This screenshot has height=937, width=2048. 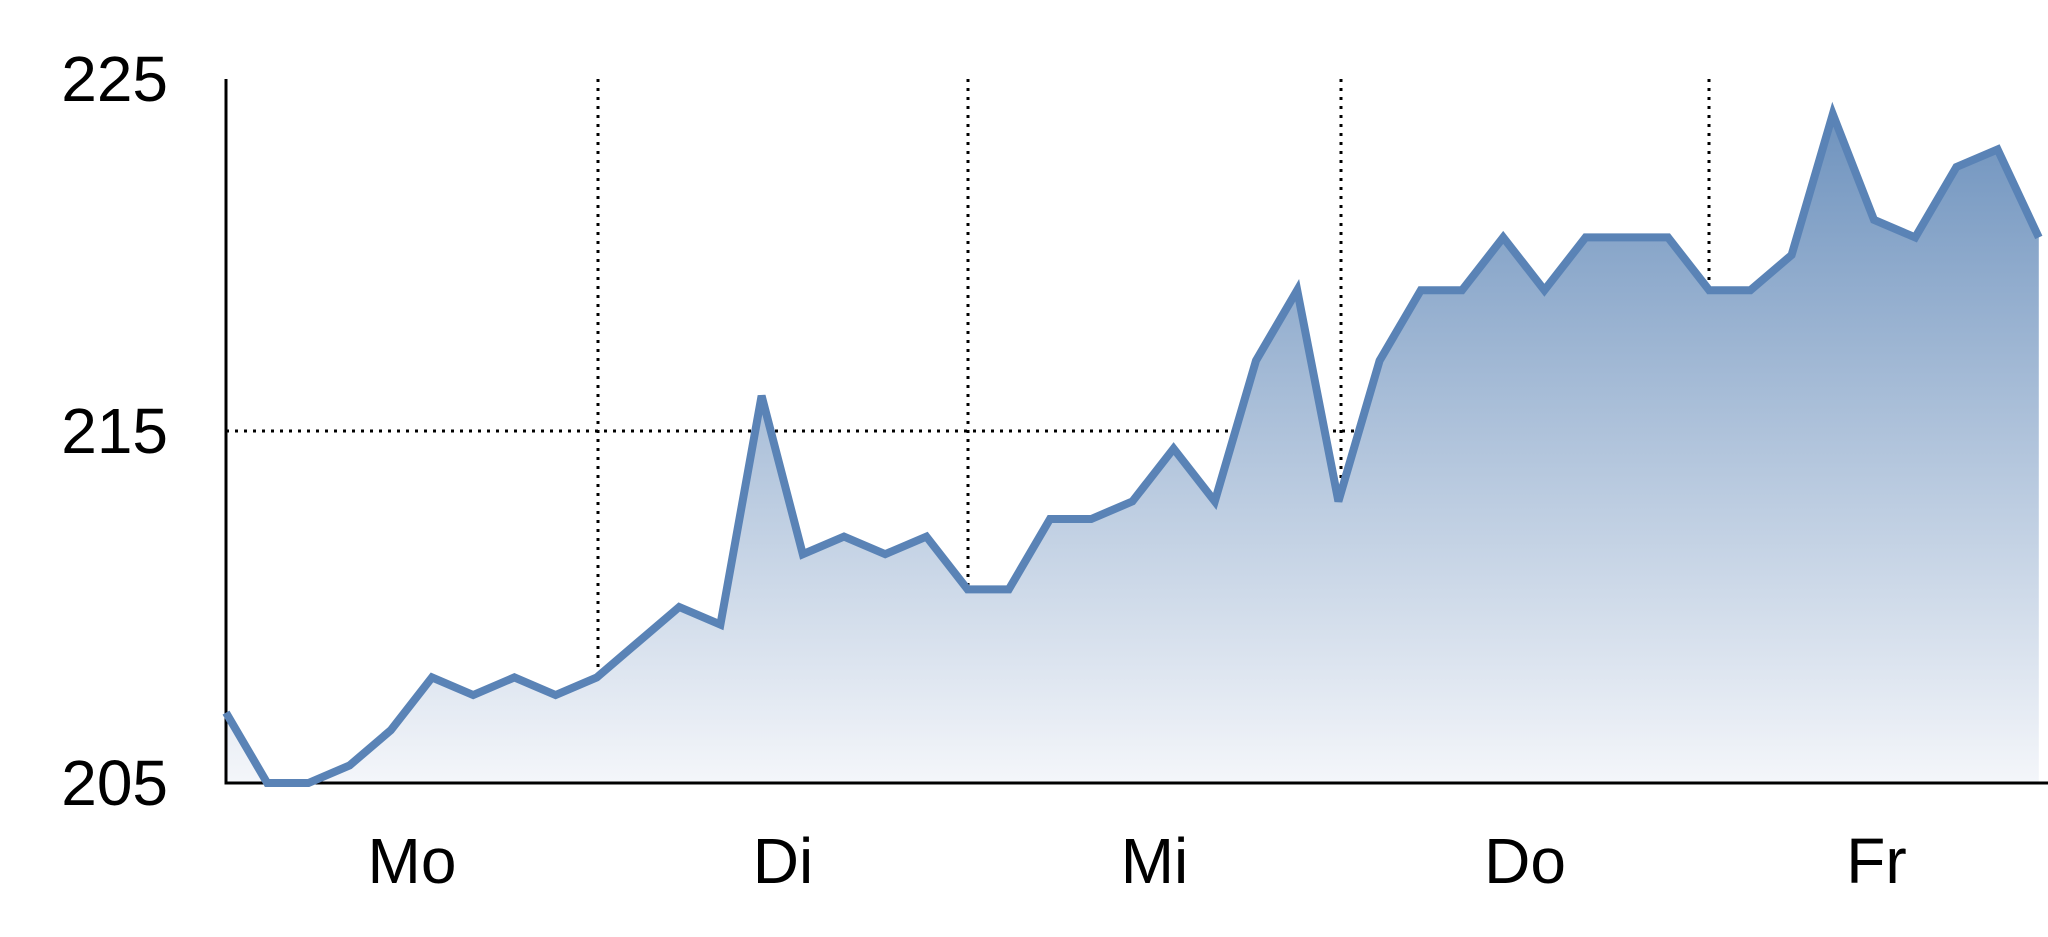 I want to click on y-tick-label: 225, so click(x=114, y=79).